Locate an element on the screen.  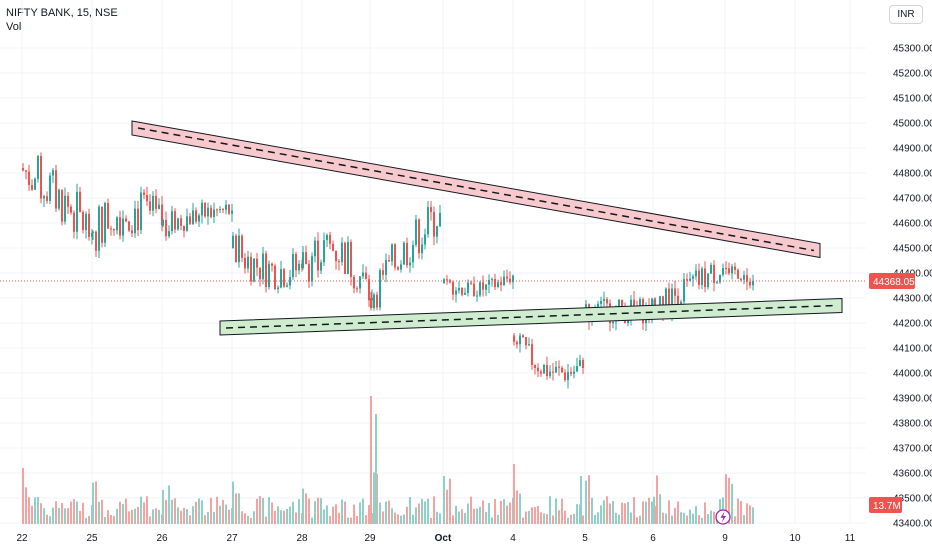
last-volume-value: 13.7M is located at coordinates (887, 506).